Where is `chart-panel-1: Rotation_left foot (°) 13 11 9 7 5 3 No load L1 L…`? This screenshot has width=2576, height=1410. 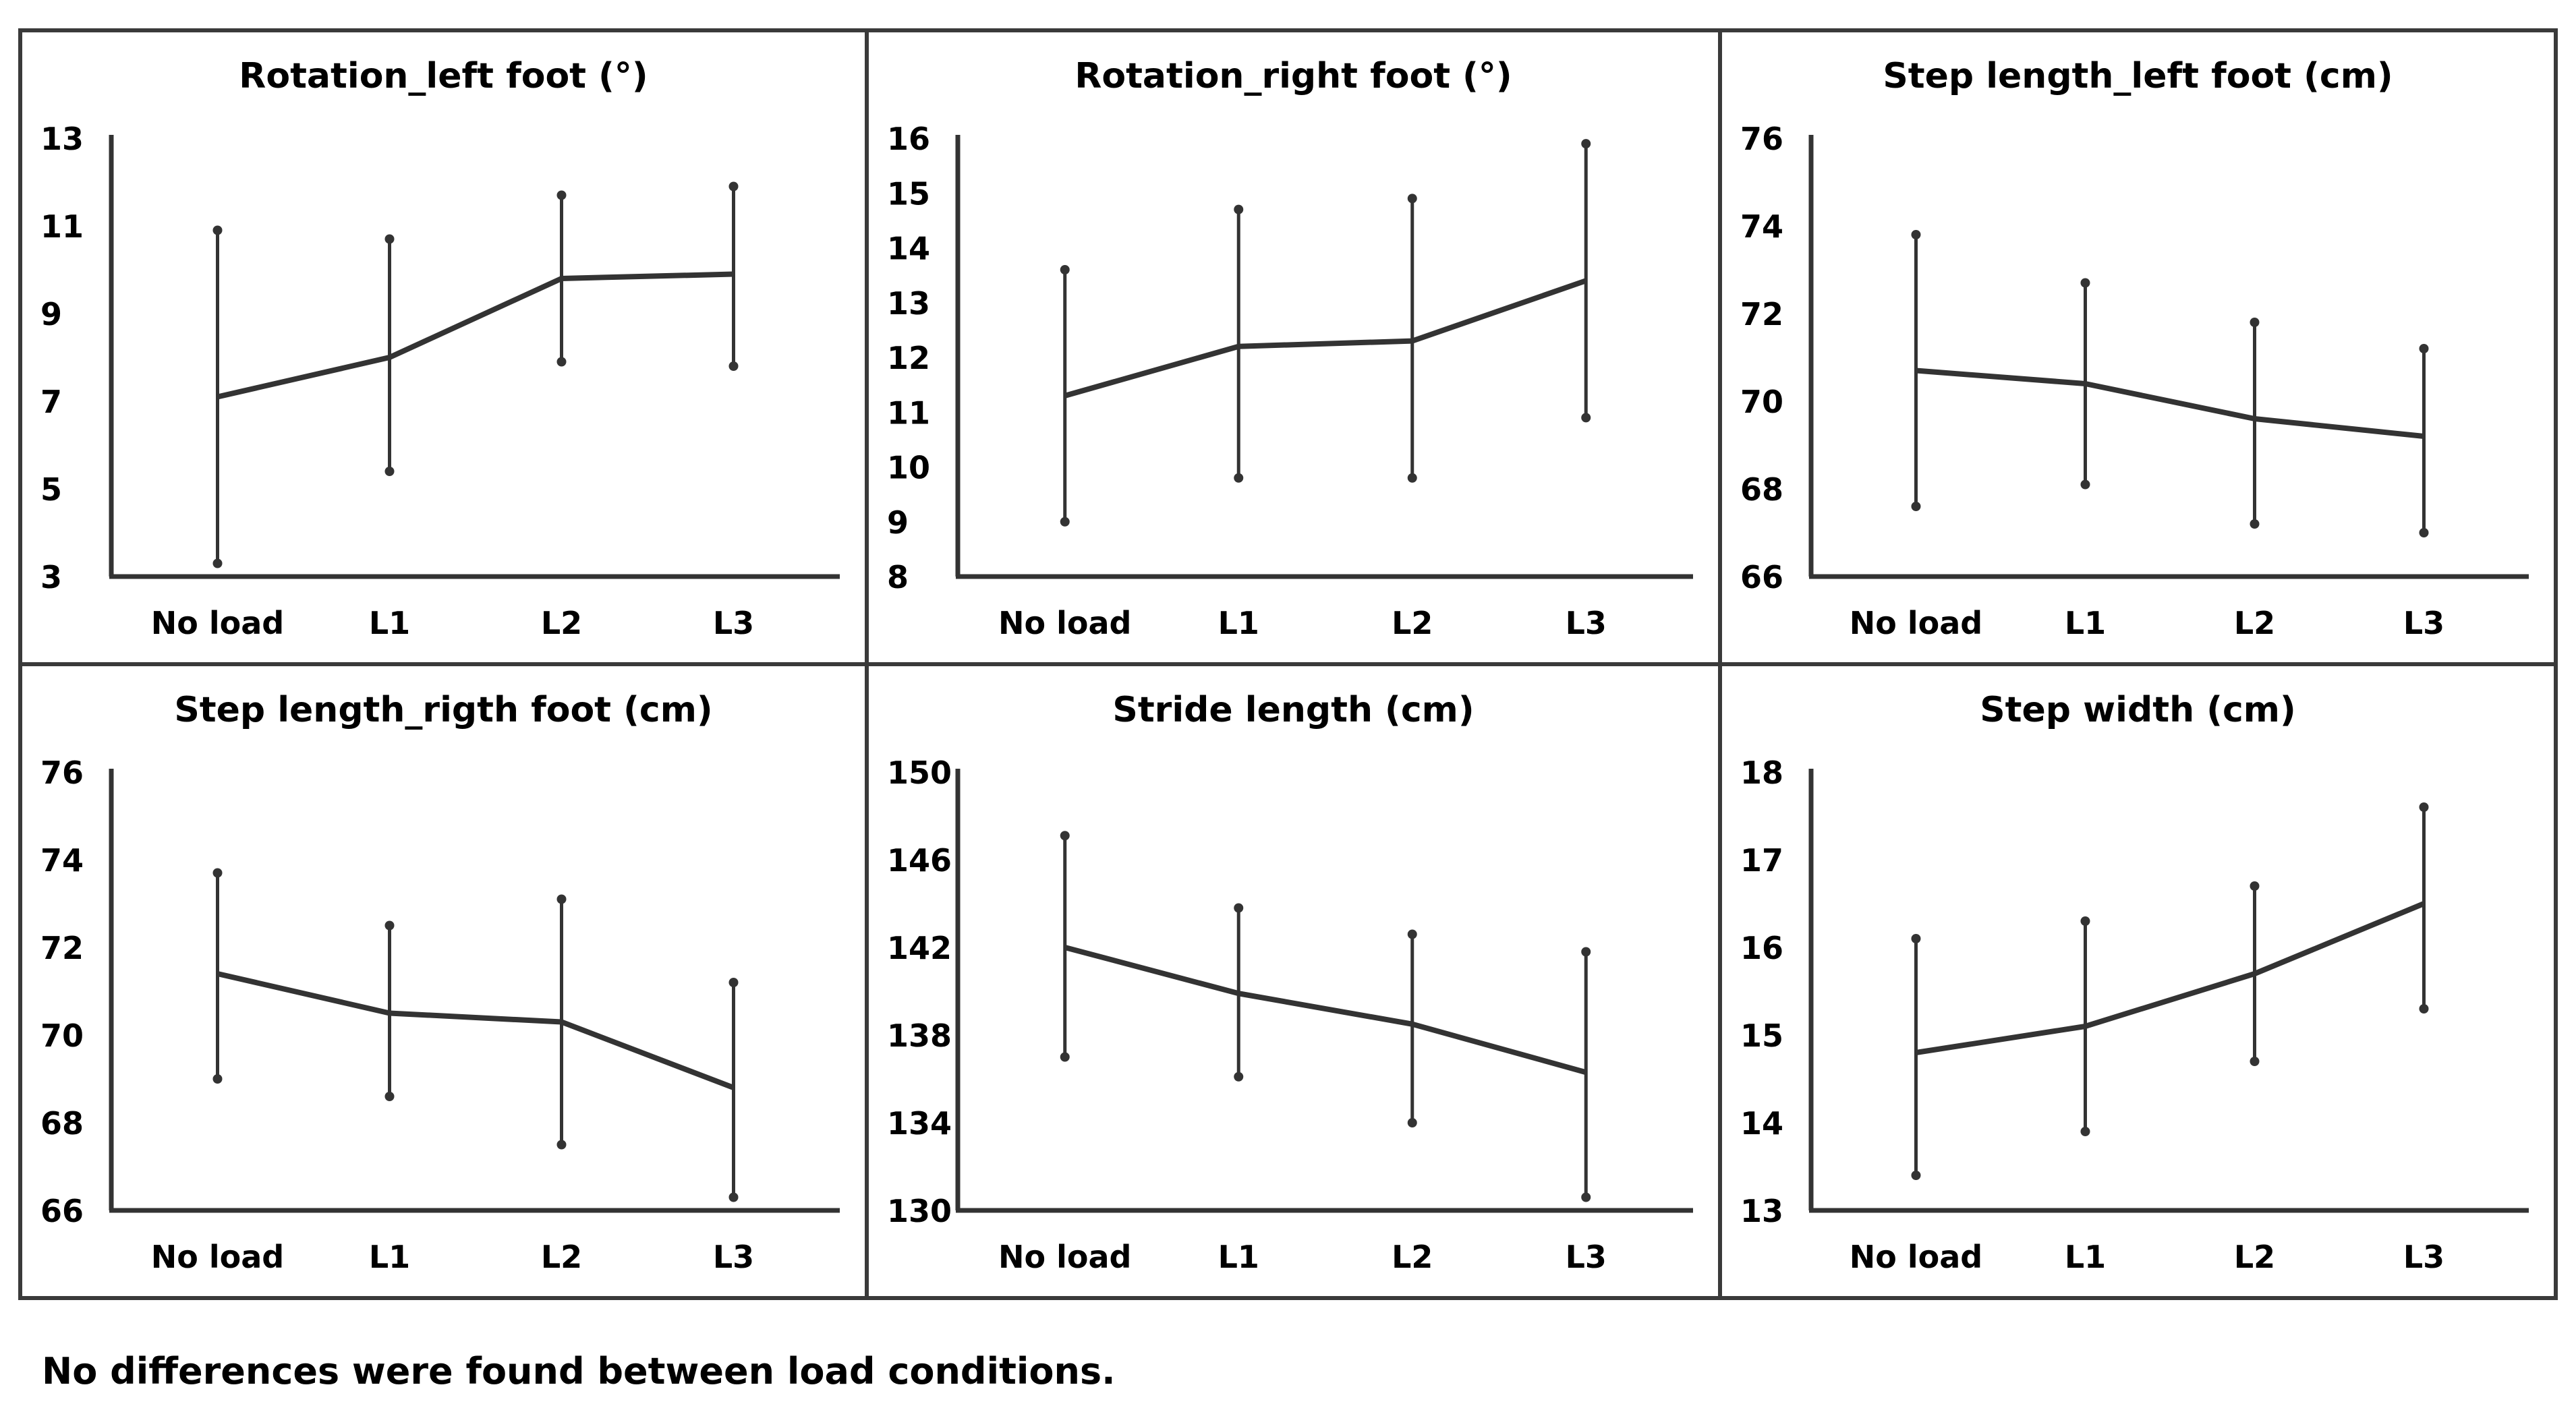 chart-panel-1: Rotation_left foot (°) 13 11 9 7 5 3 No load L1 L… is located at coordinates (440, 349).